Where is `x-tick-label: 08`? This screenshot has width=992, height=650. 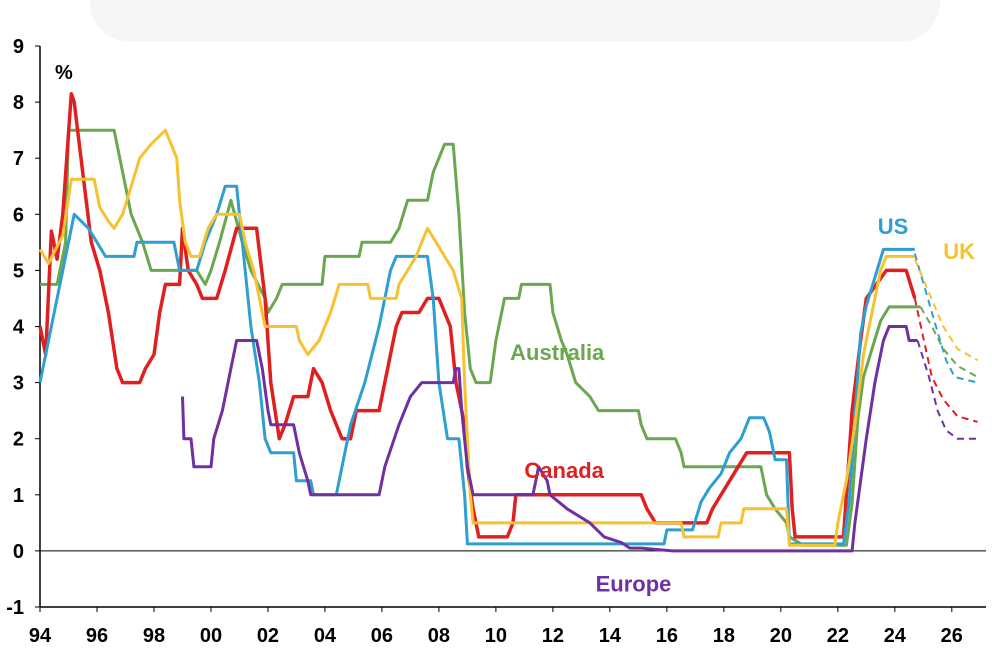 x-tick-label: 08 is located at coordinates (439, 636).